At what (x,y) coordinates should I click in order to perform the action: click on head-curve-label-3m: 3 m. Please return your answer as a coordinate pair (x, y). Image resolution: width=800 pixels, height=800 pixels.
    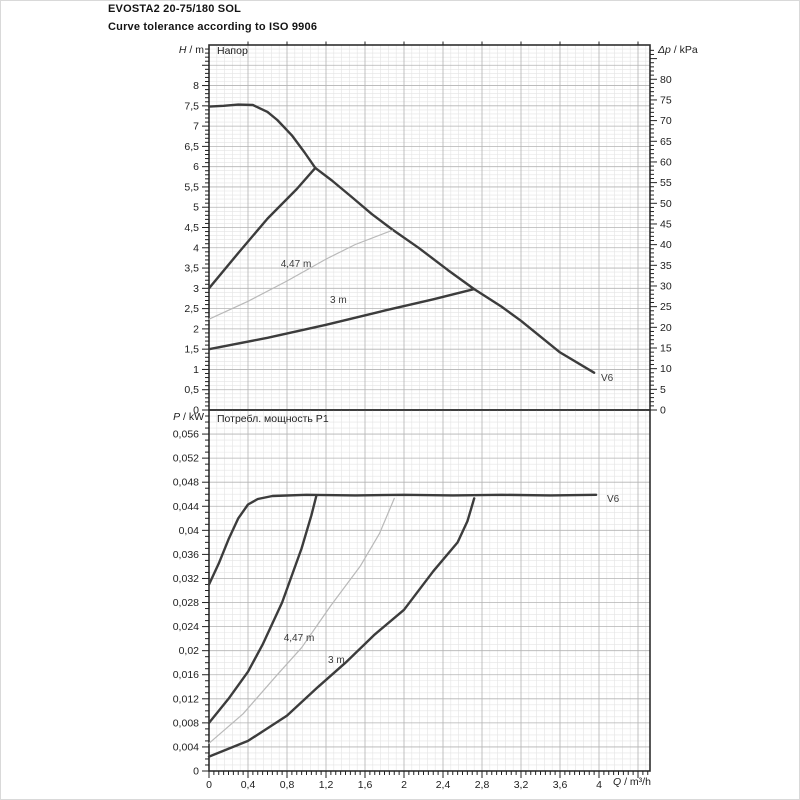
    Looking at the image, I should click on (338, 300).